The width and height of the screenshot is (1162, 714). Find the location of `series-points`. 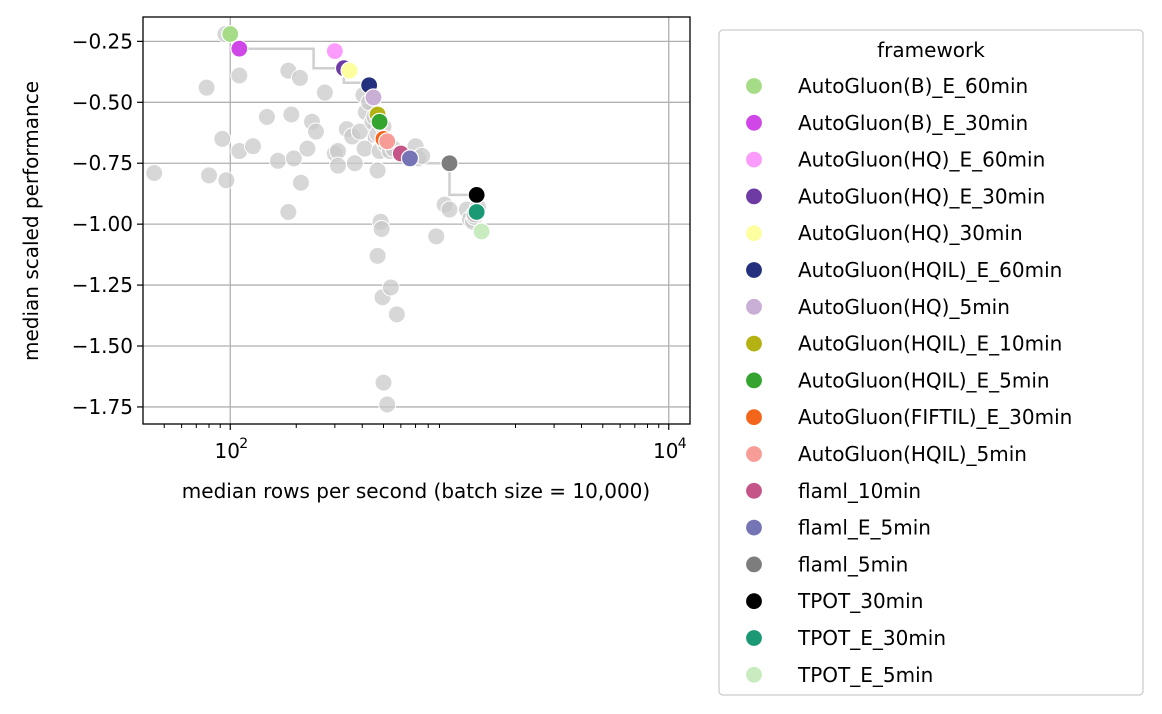

series-points is located at coordinates (356, 132).